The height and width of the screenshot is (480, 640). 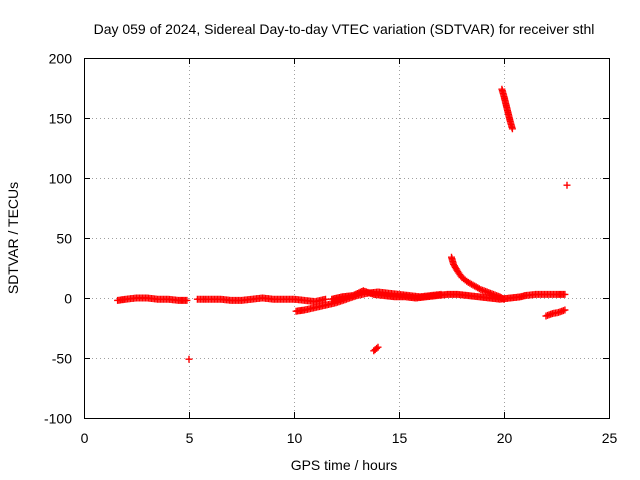 What do you see at coordinates (545, 295) in the screenshot?
I see `series-sat-g` at bounding box center [545, 295].